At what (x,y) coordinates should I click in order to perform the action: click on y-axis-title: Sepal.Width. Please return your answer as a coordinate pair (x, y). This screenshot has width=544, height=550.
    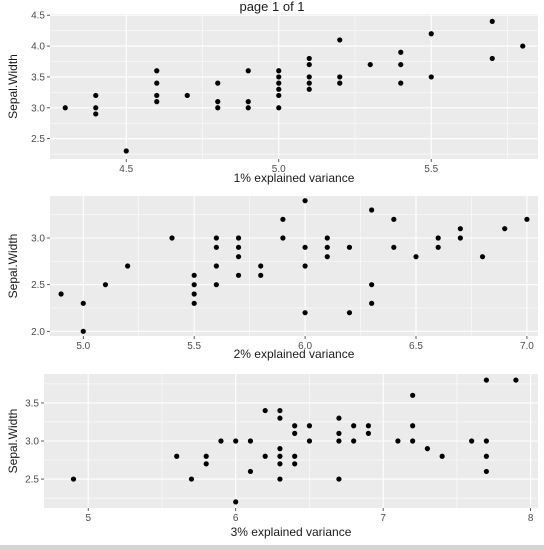
    Looking at the image, I should click on (13, 86).